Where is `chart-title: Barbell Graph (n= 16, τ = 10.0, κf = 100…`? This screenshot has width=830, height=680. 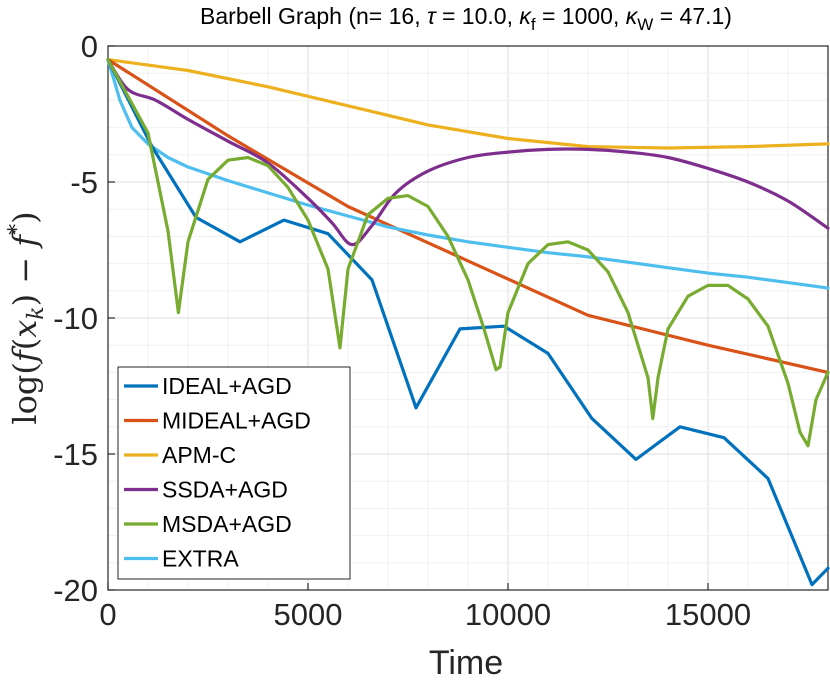
chart-title: Barbell Graph (n= 16, τ = 10.0, κf = 100… is located at coordinates (466, 18).